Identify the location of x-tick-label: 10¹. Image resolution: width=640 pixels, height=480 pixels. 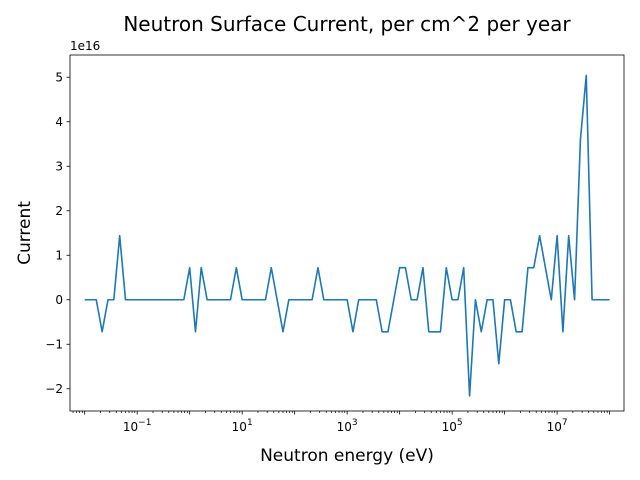
(242, 426).